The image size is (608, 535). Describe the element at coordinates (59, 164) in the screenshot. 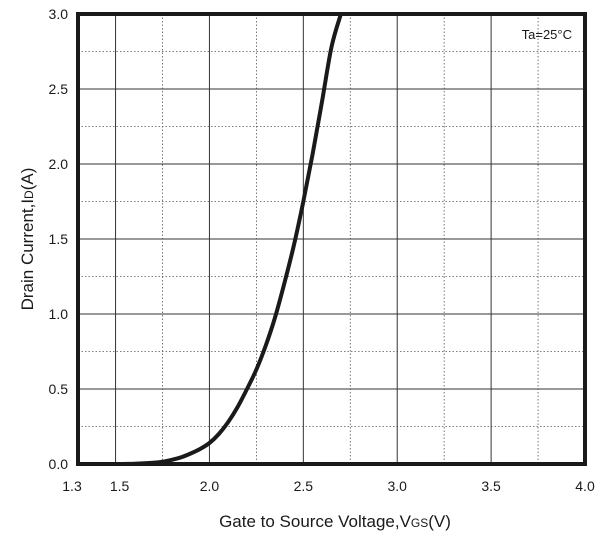

I see `y-tick-label: 2.0` at that location.